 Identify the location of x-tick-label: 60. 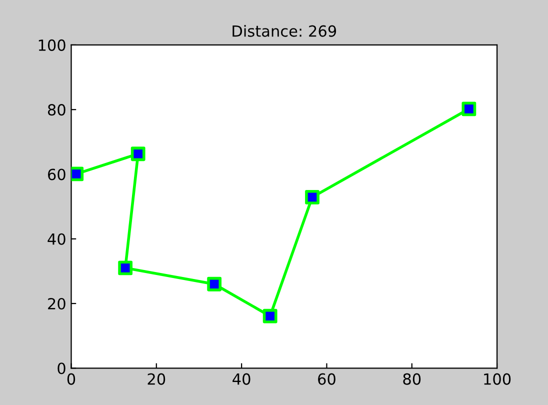
(327, 379).